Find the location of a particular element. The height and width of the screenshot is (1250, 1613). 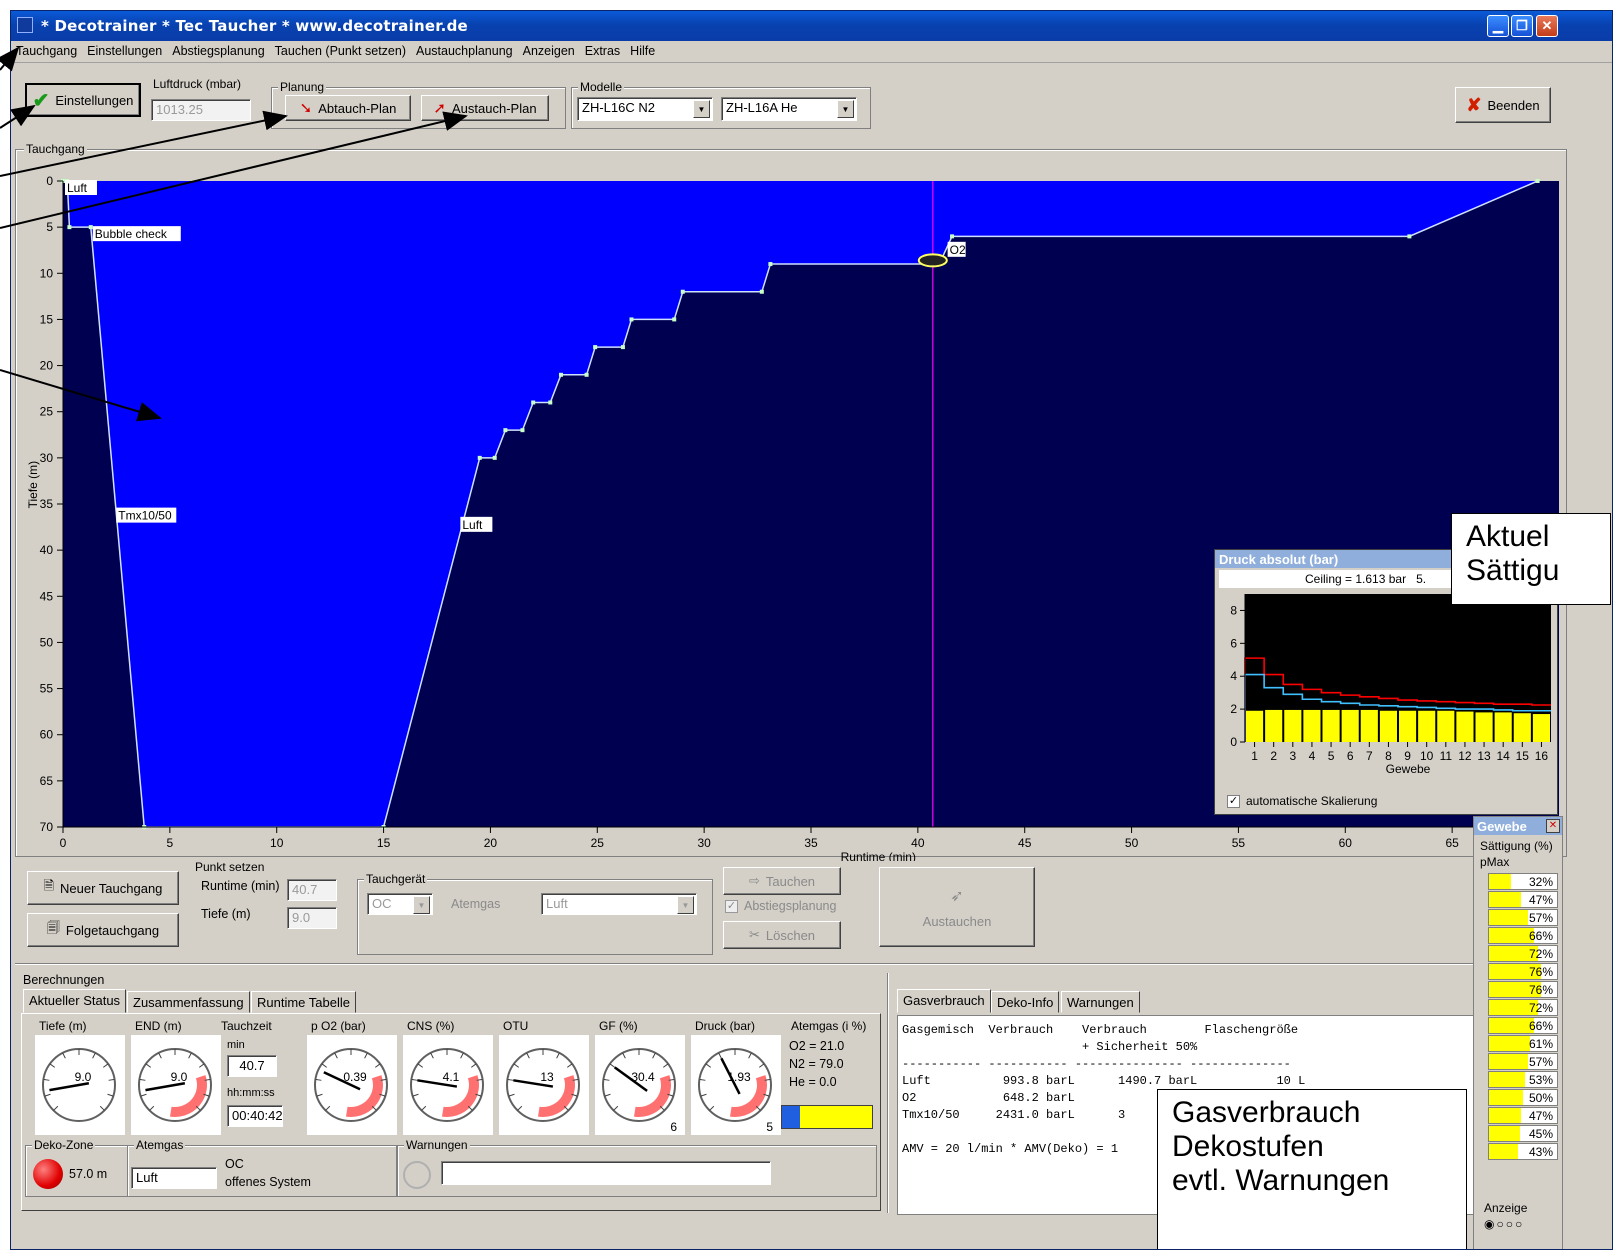

folgetauchgang-button: 🗐 Folgetauchgang is located at coordinates (103, 930).